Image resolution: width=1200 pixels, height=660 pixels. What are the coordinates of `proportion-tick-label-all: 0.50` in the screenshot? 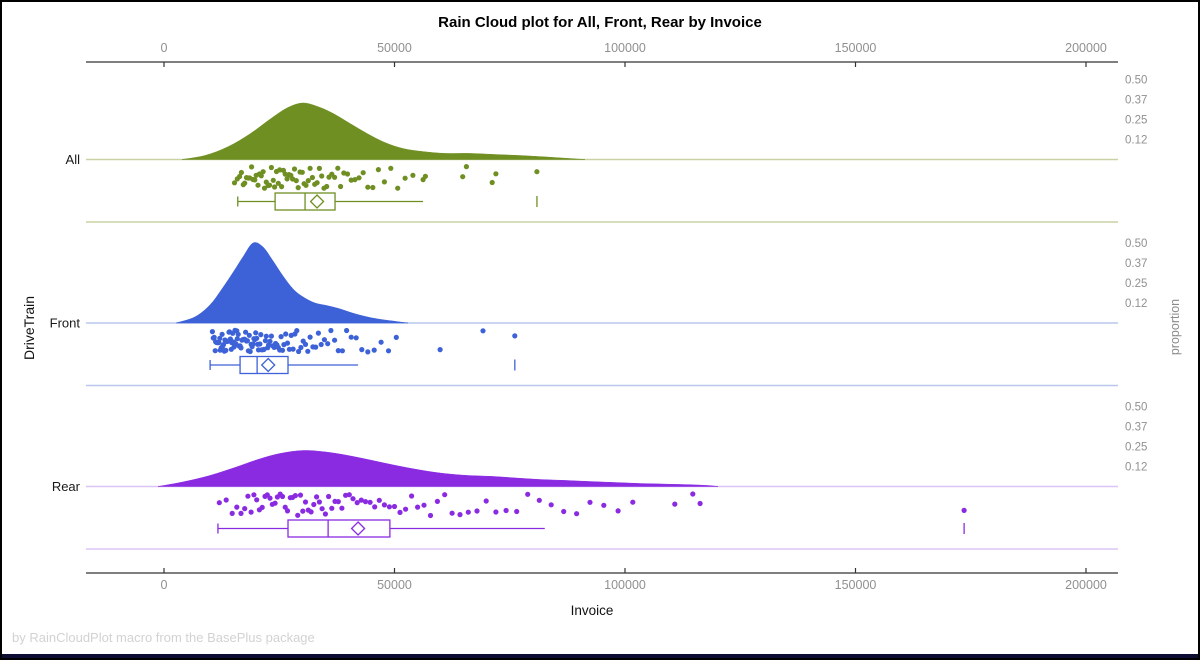 It's located at (1136, 81).